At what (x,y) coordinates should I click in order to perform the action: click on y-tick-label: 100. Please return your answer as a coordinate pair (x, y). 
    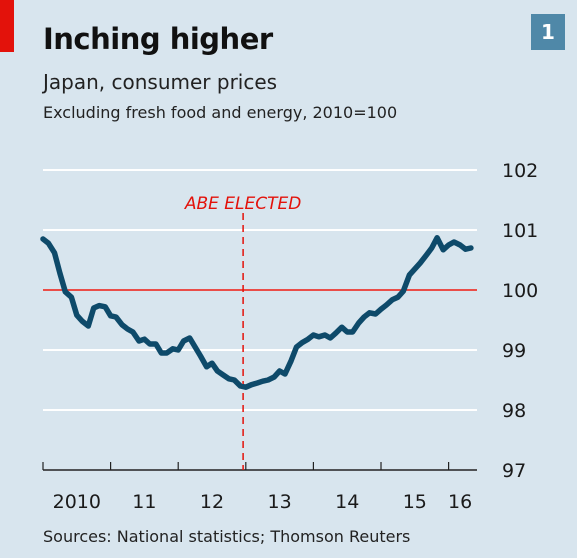
    Looking at the image, I should click on (520, 291).